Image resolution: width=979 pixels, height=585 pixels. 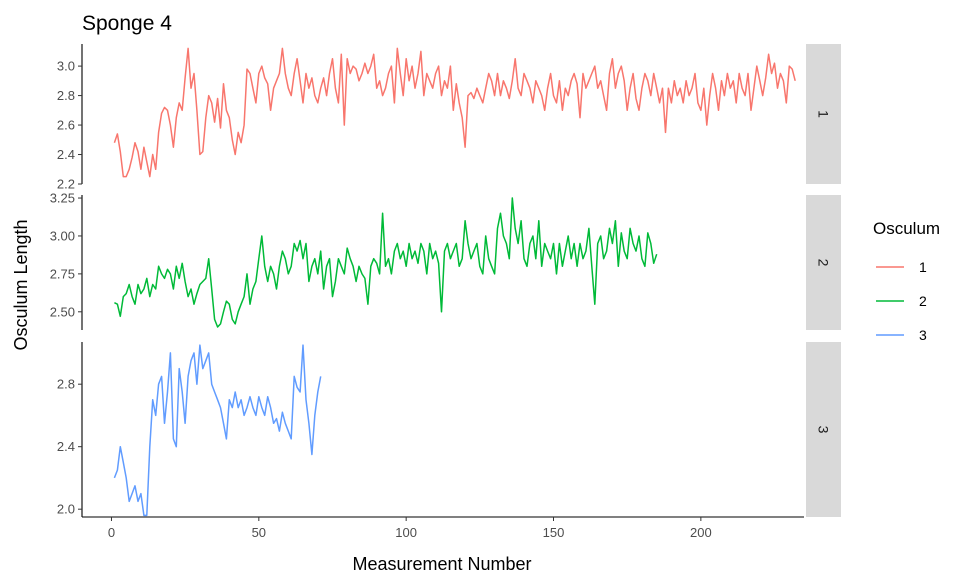 I want to click on y-tick-label-1-2: 2.6, so click(x=66, y=125).